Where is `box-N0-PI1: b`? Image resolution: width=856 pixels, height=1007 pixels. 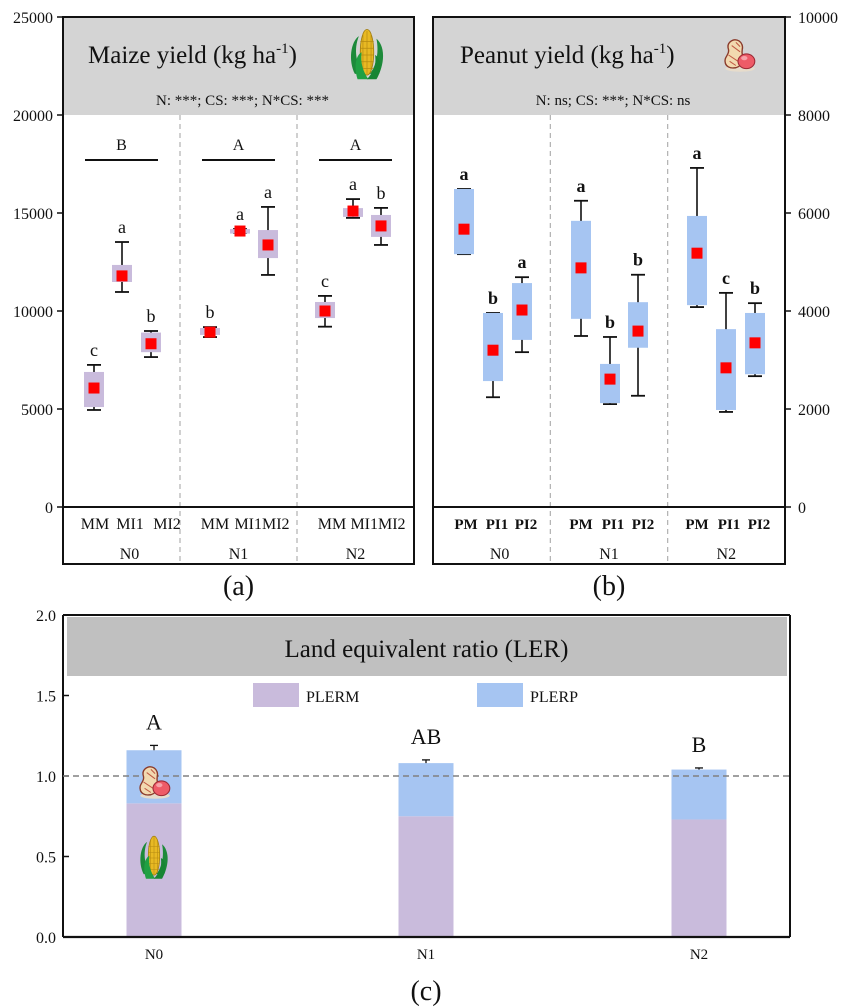
box-N0-PI1: b is located at coordinates (493, 343).